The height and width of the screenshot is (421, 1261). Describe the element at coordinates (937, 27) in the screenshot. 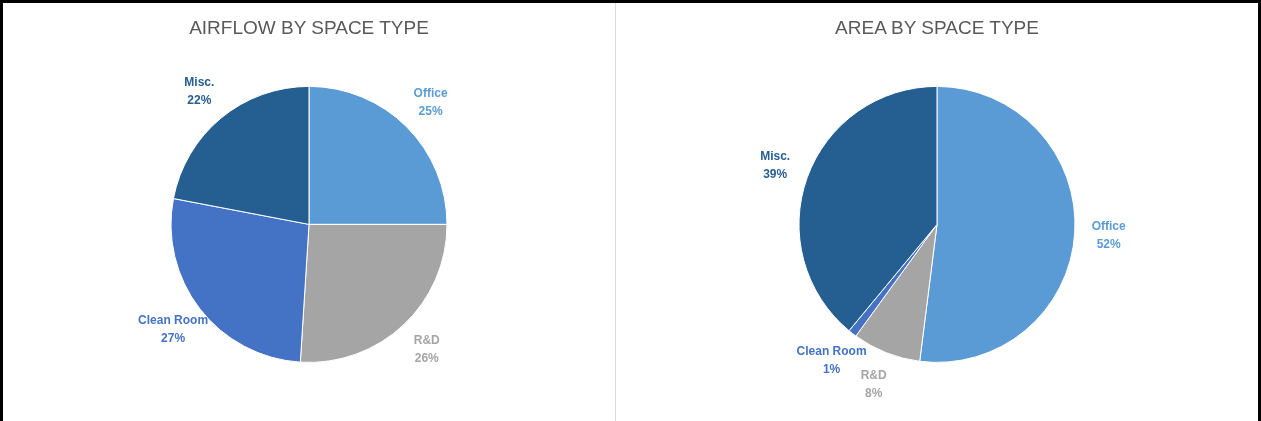

I see `chart-title: AREA BY SPACE TYPE` at that location.